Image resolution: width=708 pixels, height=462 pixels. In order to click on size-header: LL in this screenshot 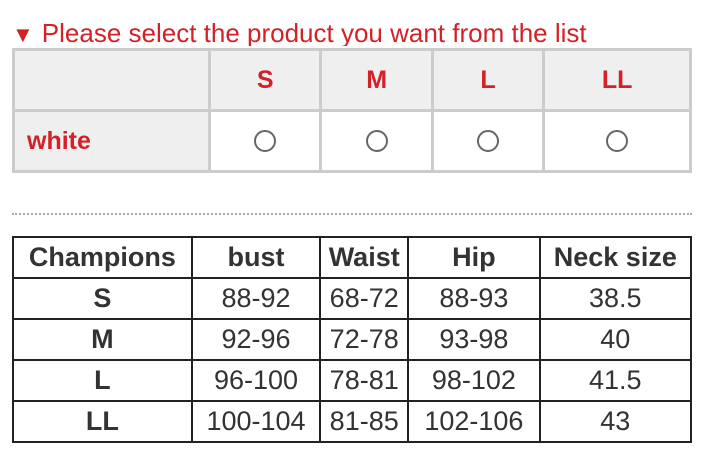, I will do `click(617, 80)`.